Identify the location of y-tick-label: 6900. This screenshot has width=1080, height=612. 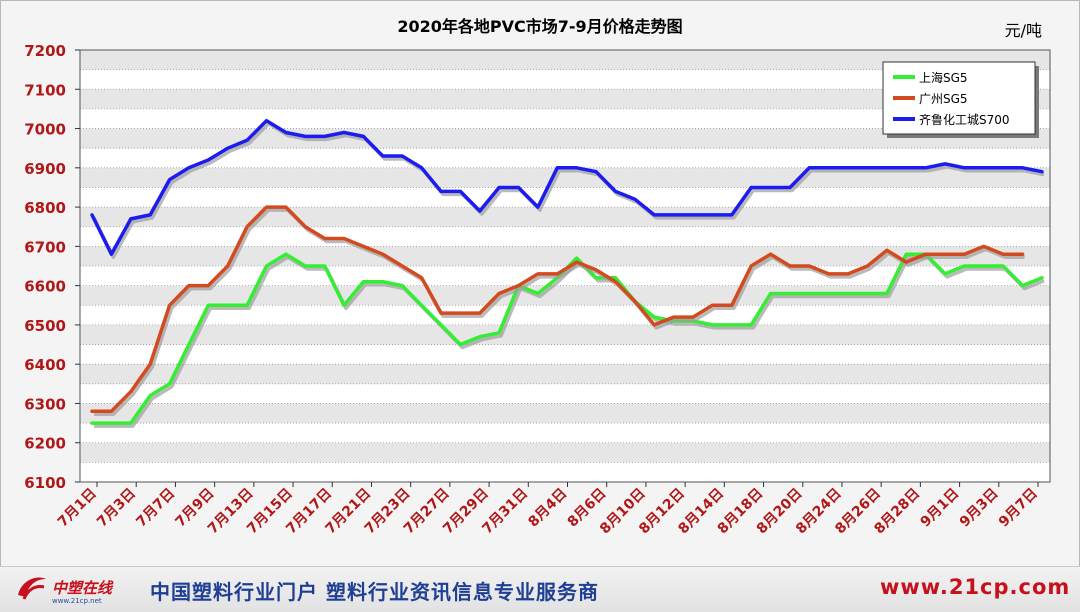
(45, 169).